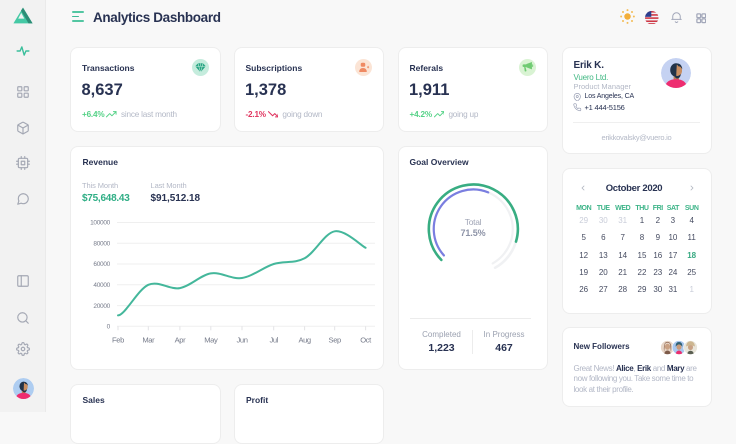  What do you see at coordinates (335, 340) in the screenshot?
I see `svg-text: Sep` at bounding box center [335, 340].